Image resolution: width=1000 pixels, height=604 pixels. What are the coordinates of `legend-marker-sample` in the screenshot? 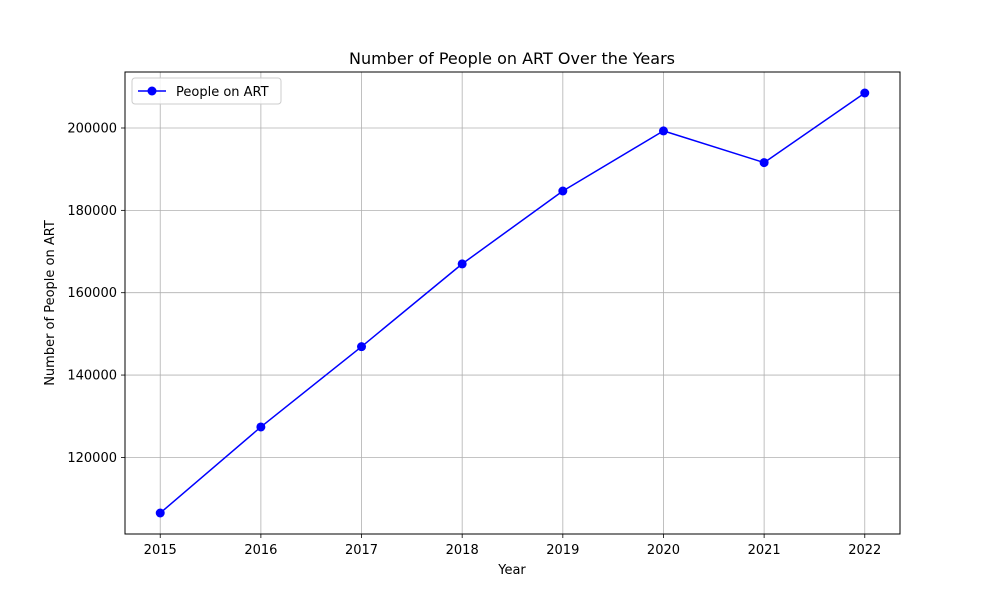 It's located at (152, 91).